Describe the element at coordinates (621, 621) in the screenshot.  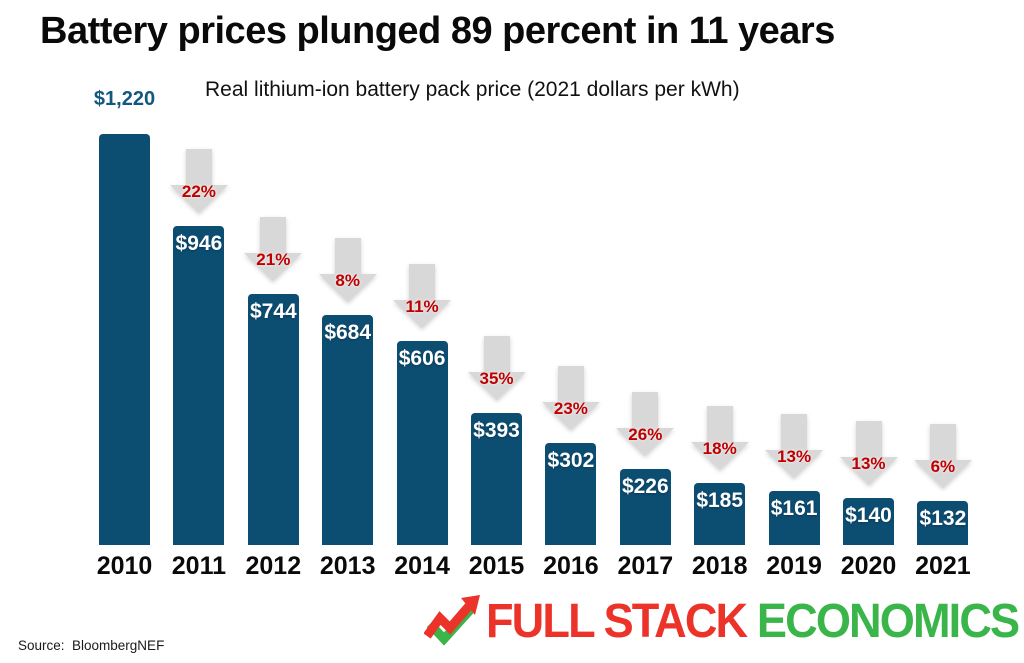
I see `brand-logo-fullstack: FULL STACK` at that location.